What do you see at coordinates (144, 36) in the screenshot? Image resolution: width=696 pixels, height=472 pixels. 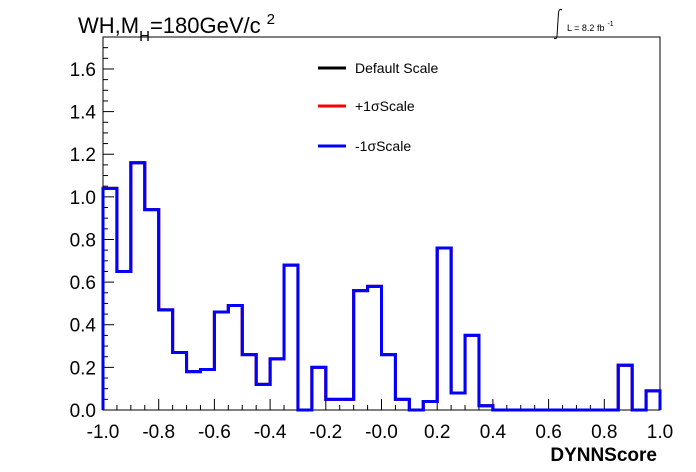 I see `title-subscript: H` at bounding box center [144, 36].